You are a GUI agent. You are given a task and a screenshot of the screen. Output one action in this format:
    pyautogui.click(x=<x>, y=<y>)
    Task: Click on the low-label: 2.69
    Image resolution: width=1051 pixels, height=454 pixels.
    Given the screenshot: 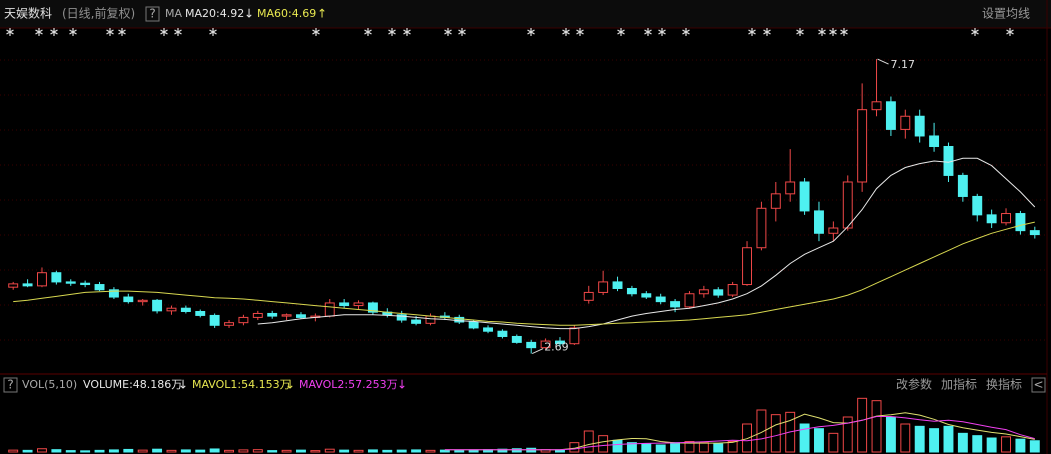 What is the action you would take?
    pyautogui.click(x=556, y=347)
    